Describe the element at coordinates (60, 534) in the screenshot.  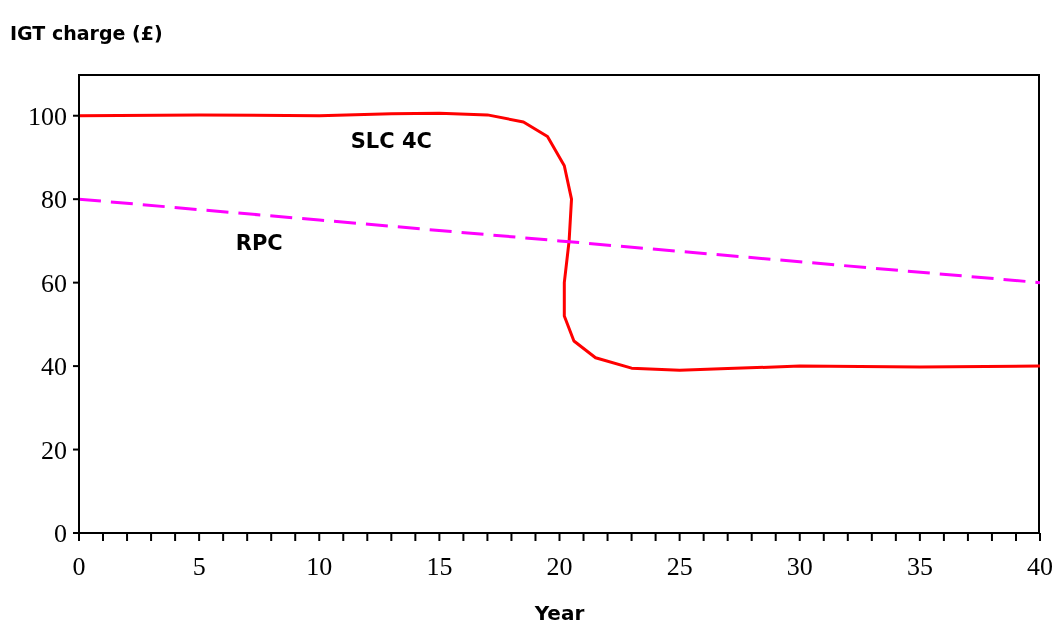
I see `y-tick-label: 0` at that location.